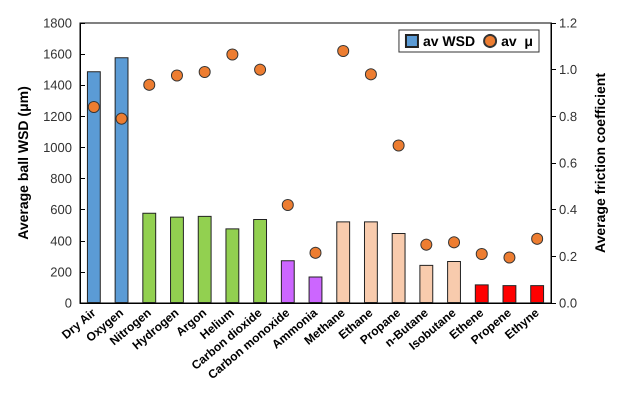 Image resolution: width=629 pixels, height=415 pixels. Describe the element at coordinates (57, 54) in the screenshot. I see `y-tick-label: 1600` at that location.